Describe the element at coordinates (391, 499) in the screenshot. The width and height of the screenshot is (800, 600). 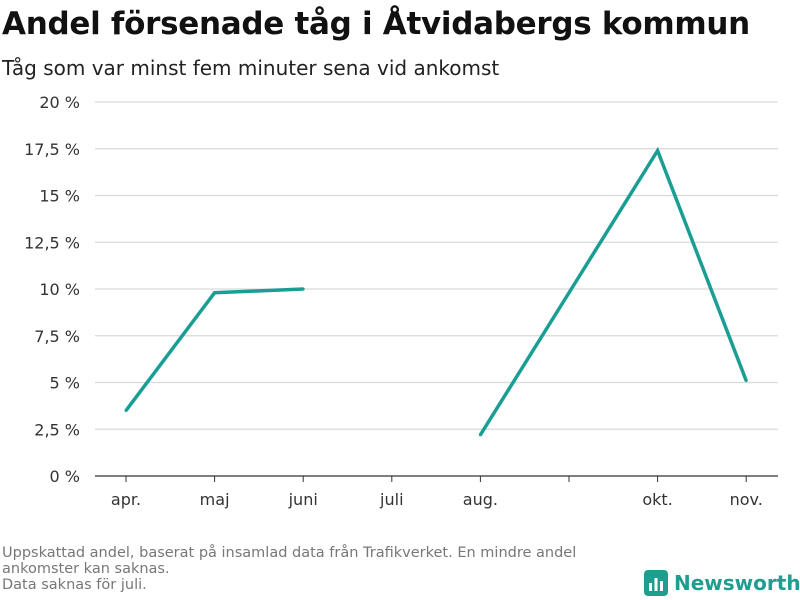
I see `x-tick-label: juli` at that location.